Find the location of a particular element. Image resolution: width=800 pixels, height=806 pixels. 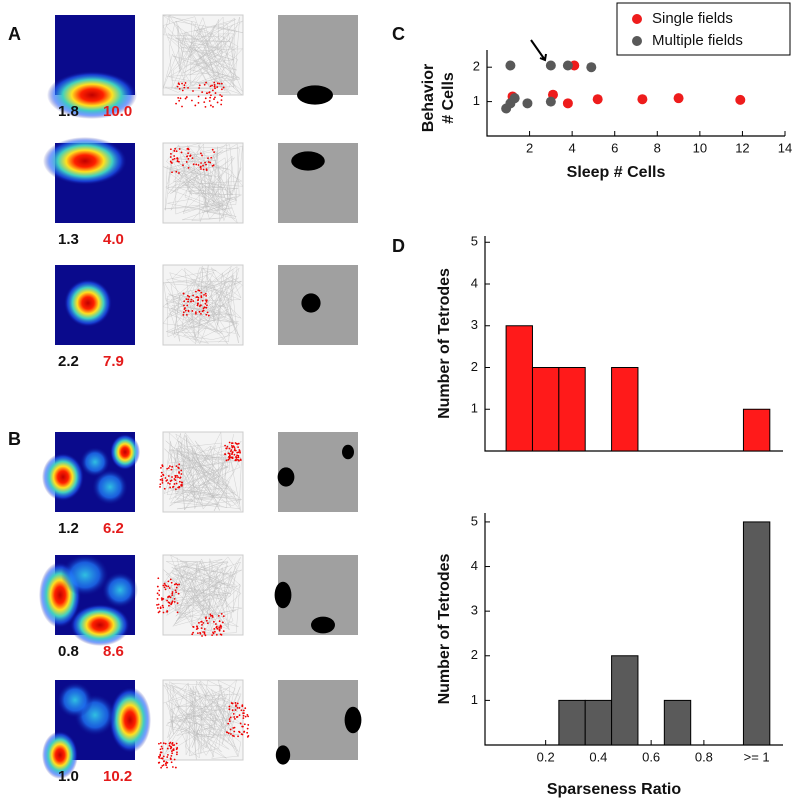

y-tick-label: 4 is located at coordinates (474, 282).